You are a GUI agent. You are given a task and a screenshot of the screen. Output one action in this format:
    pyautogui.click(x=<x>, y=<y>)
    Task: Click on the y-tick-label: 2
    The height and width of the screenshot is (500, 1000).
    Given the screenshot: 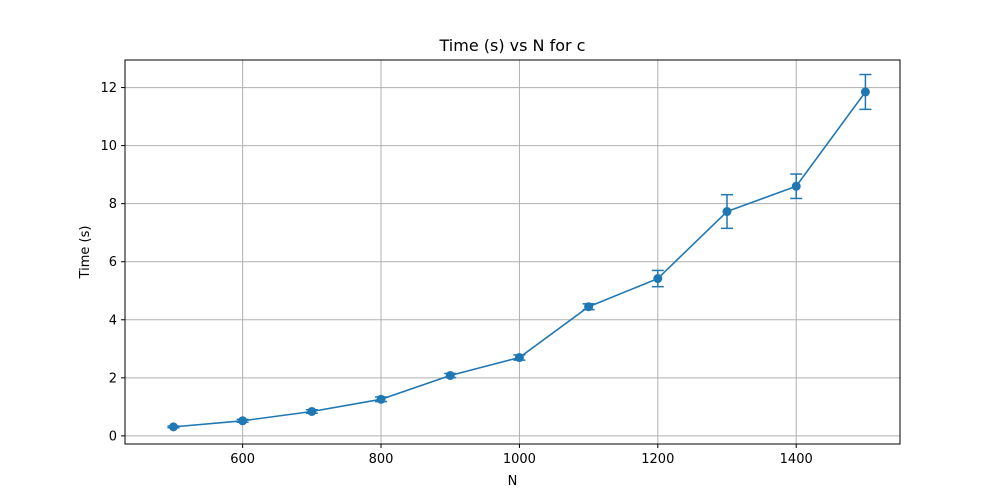 What is the action you would take?
    pyautogui.click(x=113, y=378)
    